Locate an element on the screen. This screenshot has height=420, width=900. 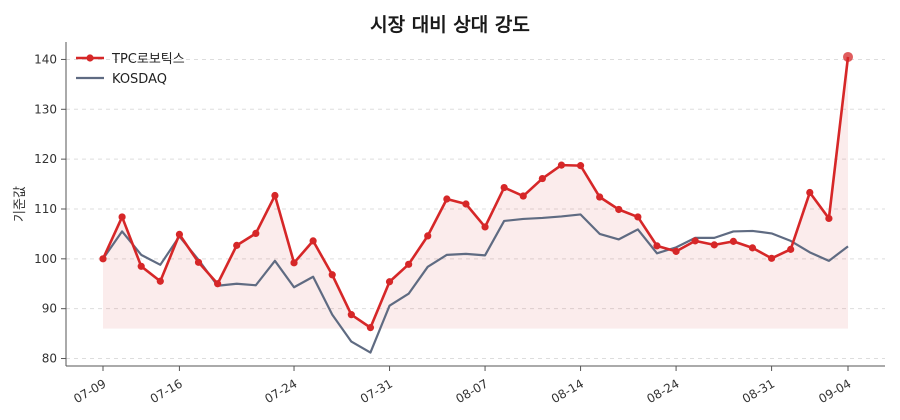
x-tick-label: 08-14 is located at coordinates (567, 391).